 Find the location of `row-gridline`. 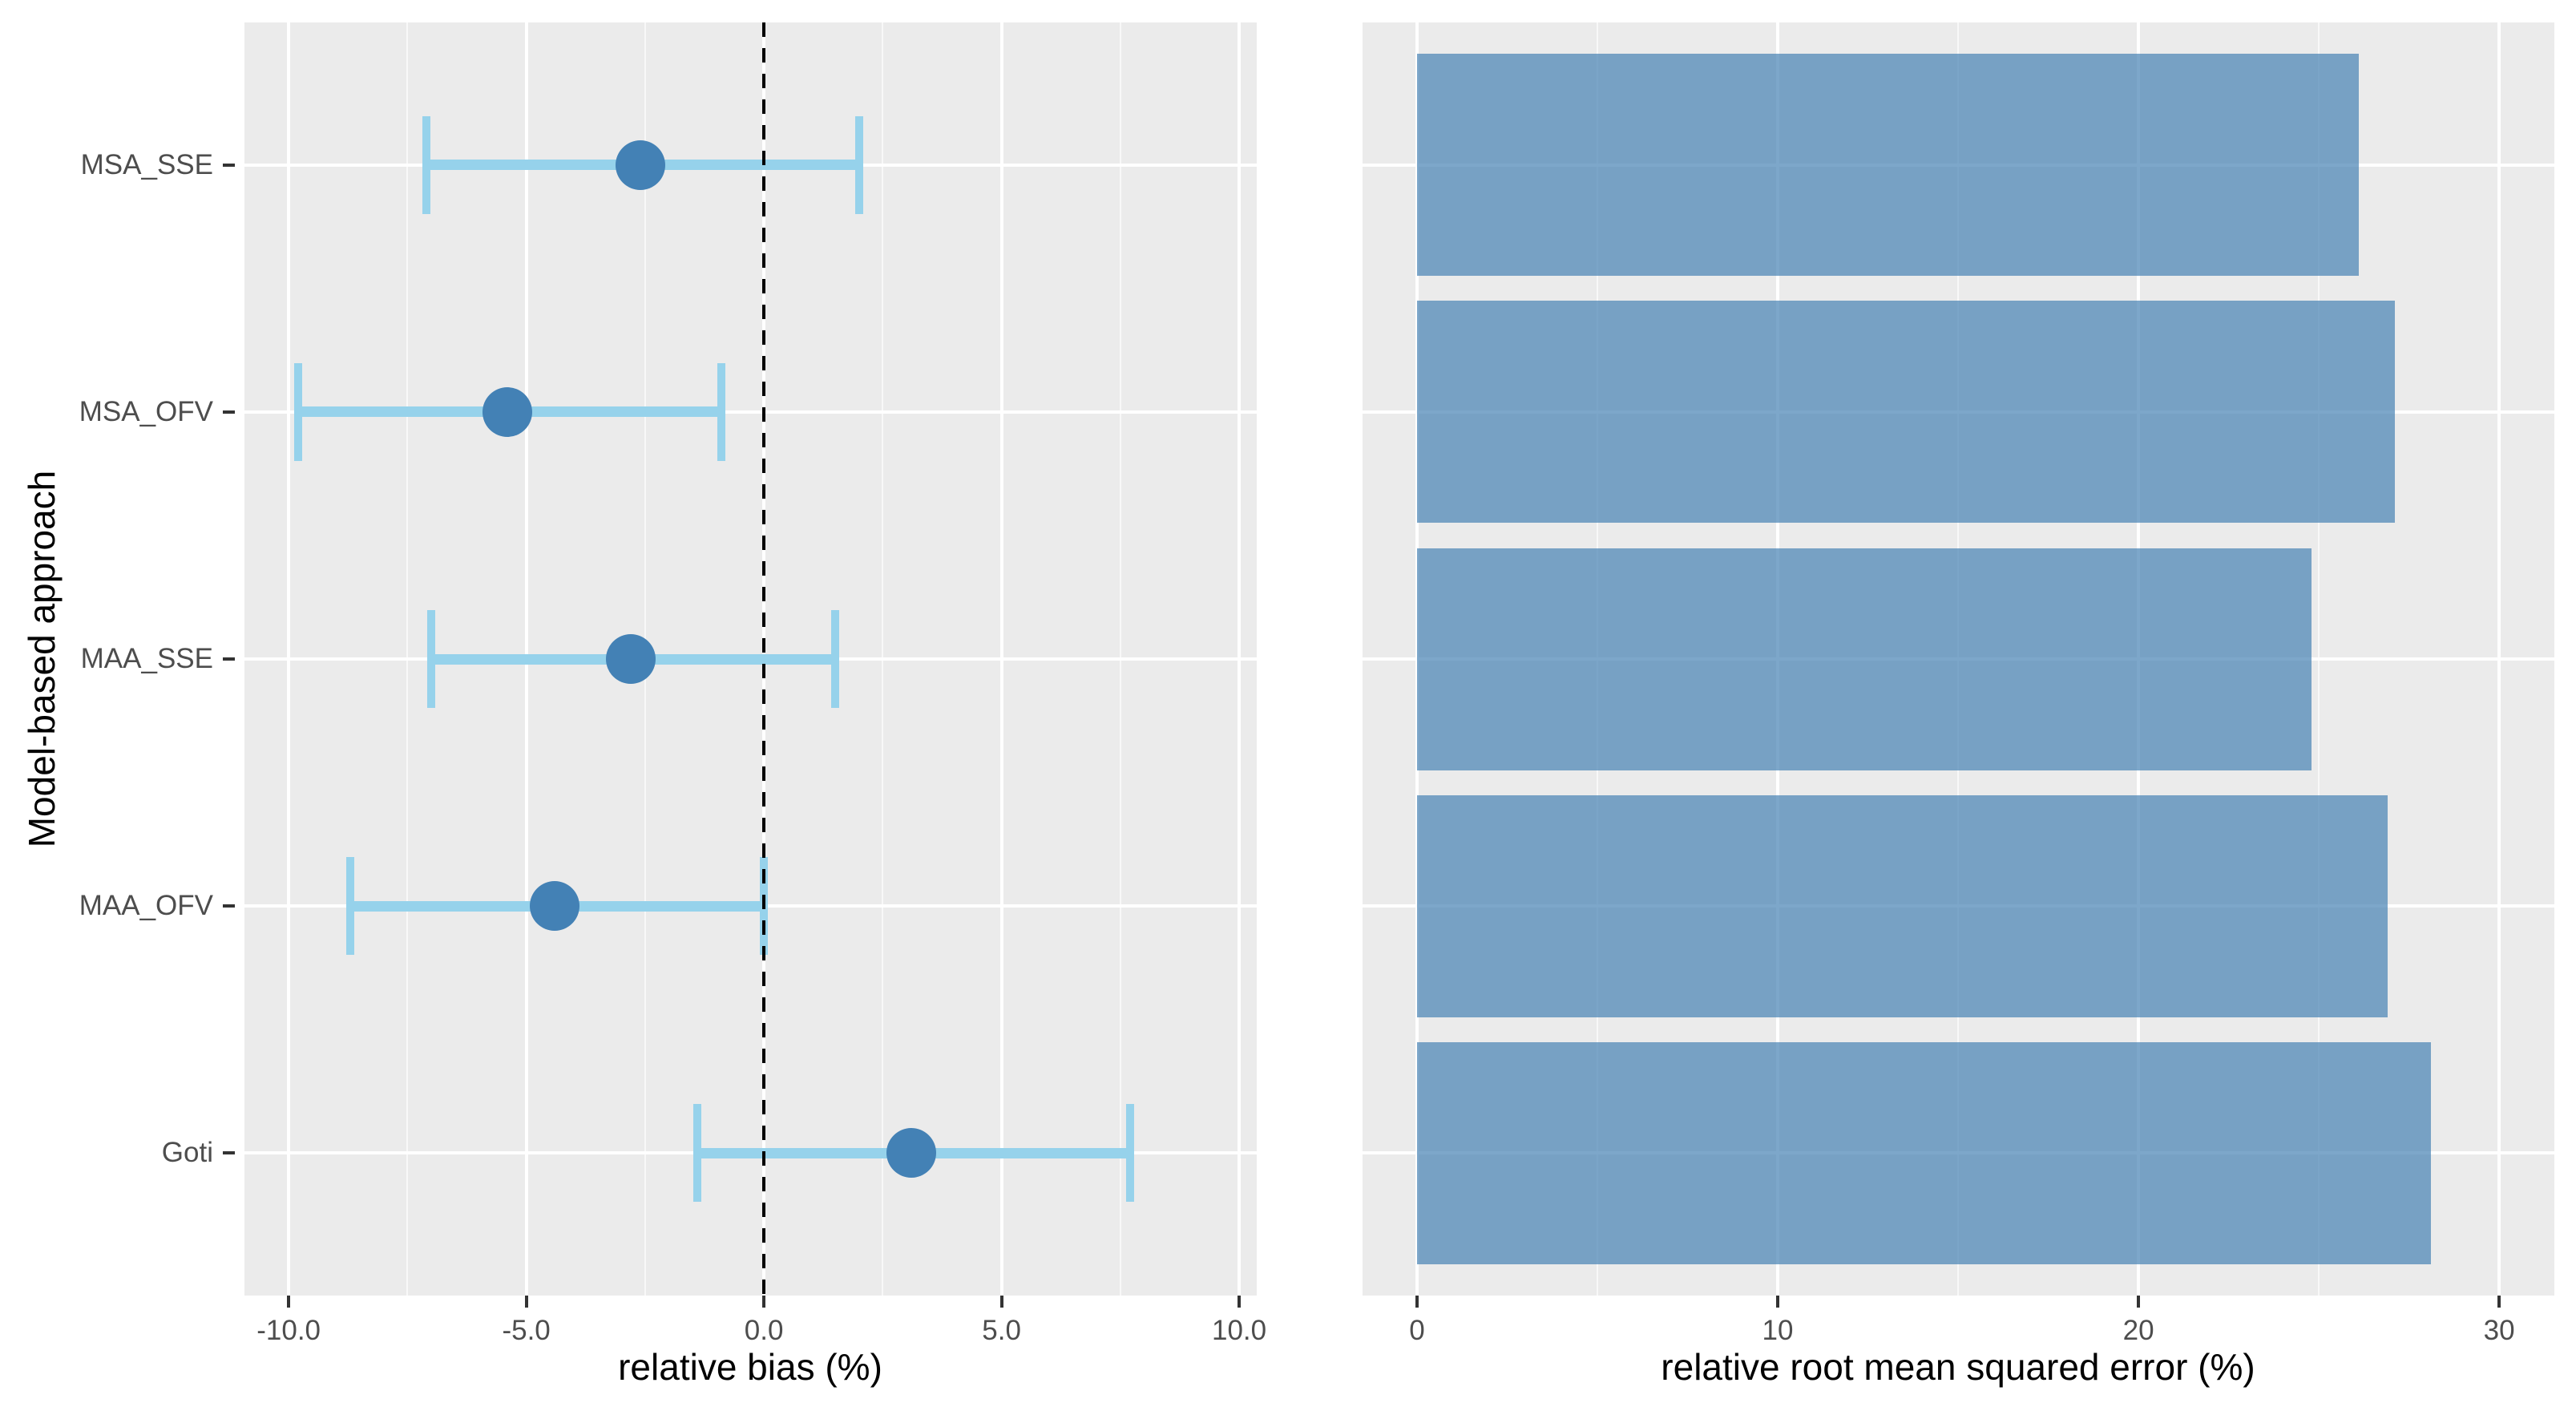

row-gridline is located at coordinates (750, 412).